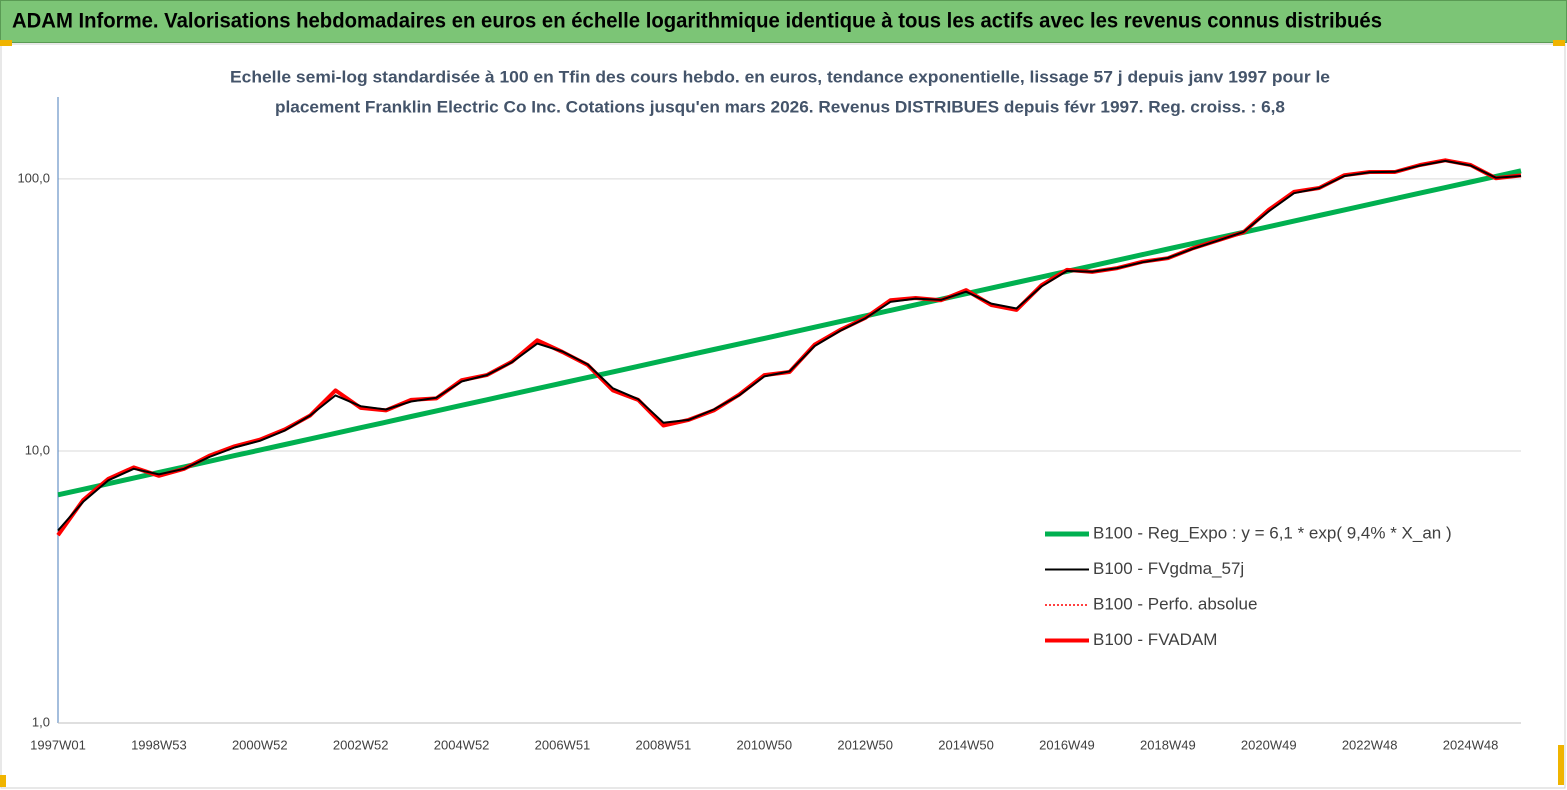  Describe the element at coordinates (1168, 568) in the screenshot. I see `legend-label: B100 - FVgdma_57j` at that location.